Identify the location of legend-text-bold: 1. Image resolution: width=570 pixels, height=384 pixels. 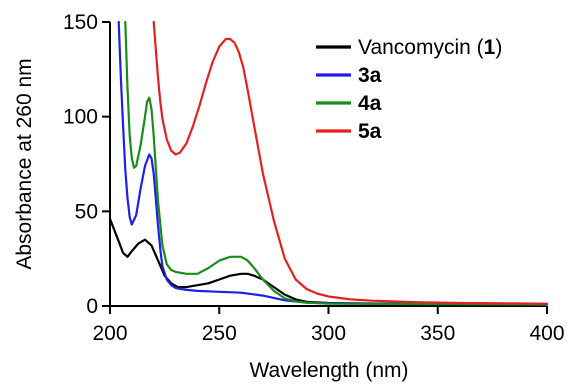
(490, 47).